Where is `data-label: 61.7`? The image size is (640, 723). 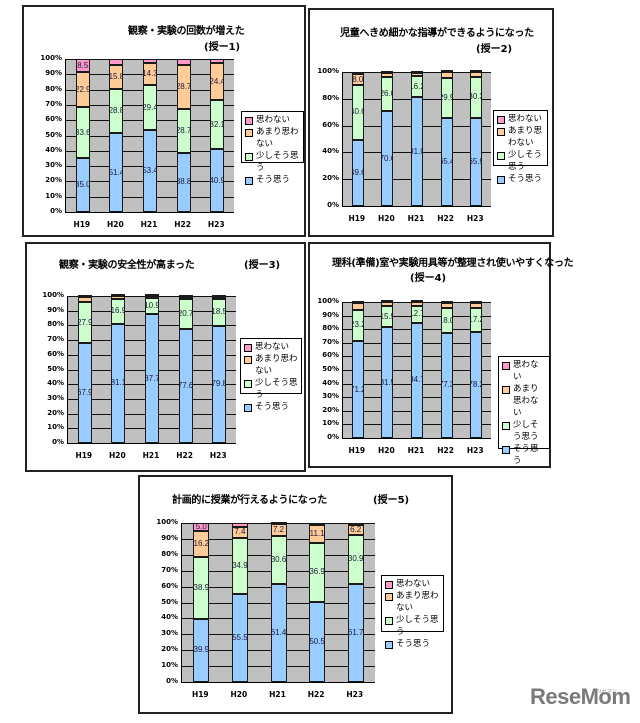
data-label: 61.7 is located at coordinates (355, 632).